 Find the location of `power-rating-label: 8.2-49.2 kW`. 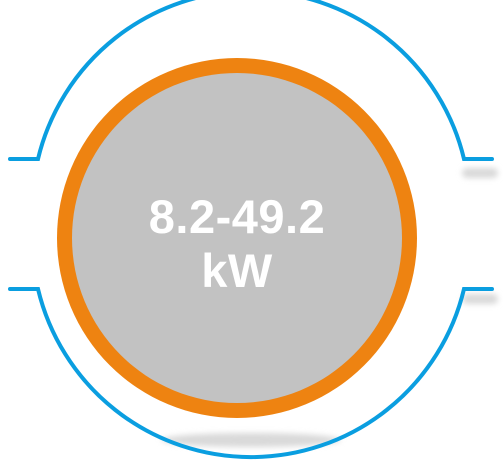

power-rating-label: 8.2-49.2 kW is located at coordinates (237, 244).